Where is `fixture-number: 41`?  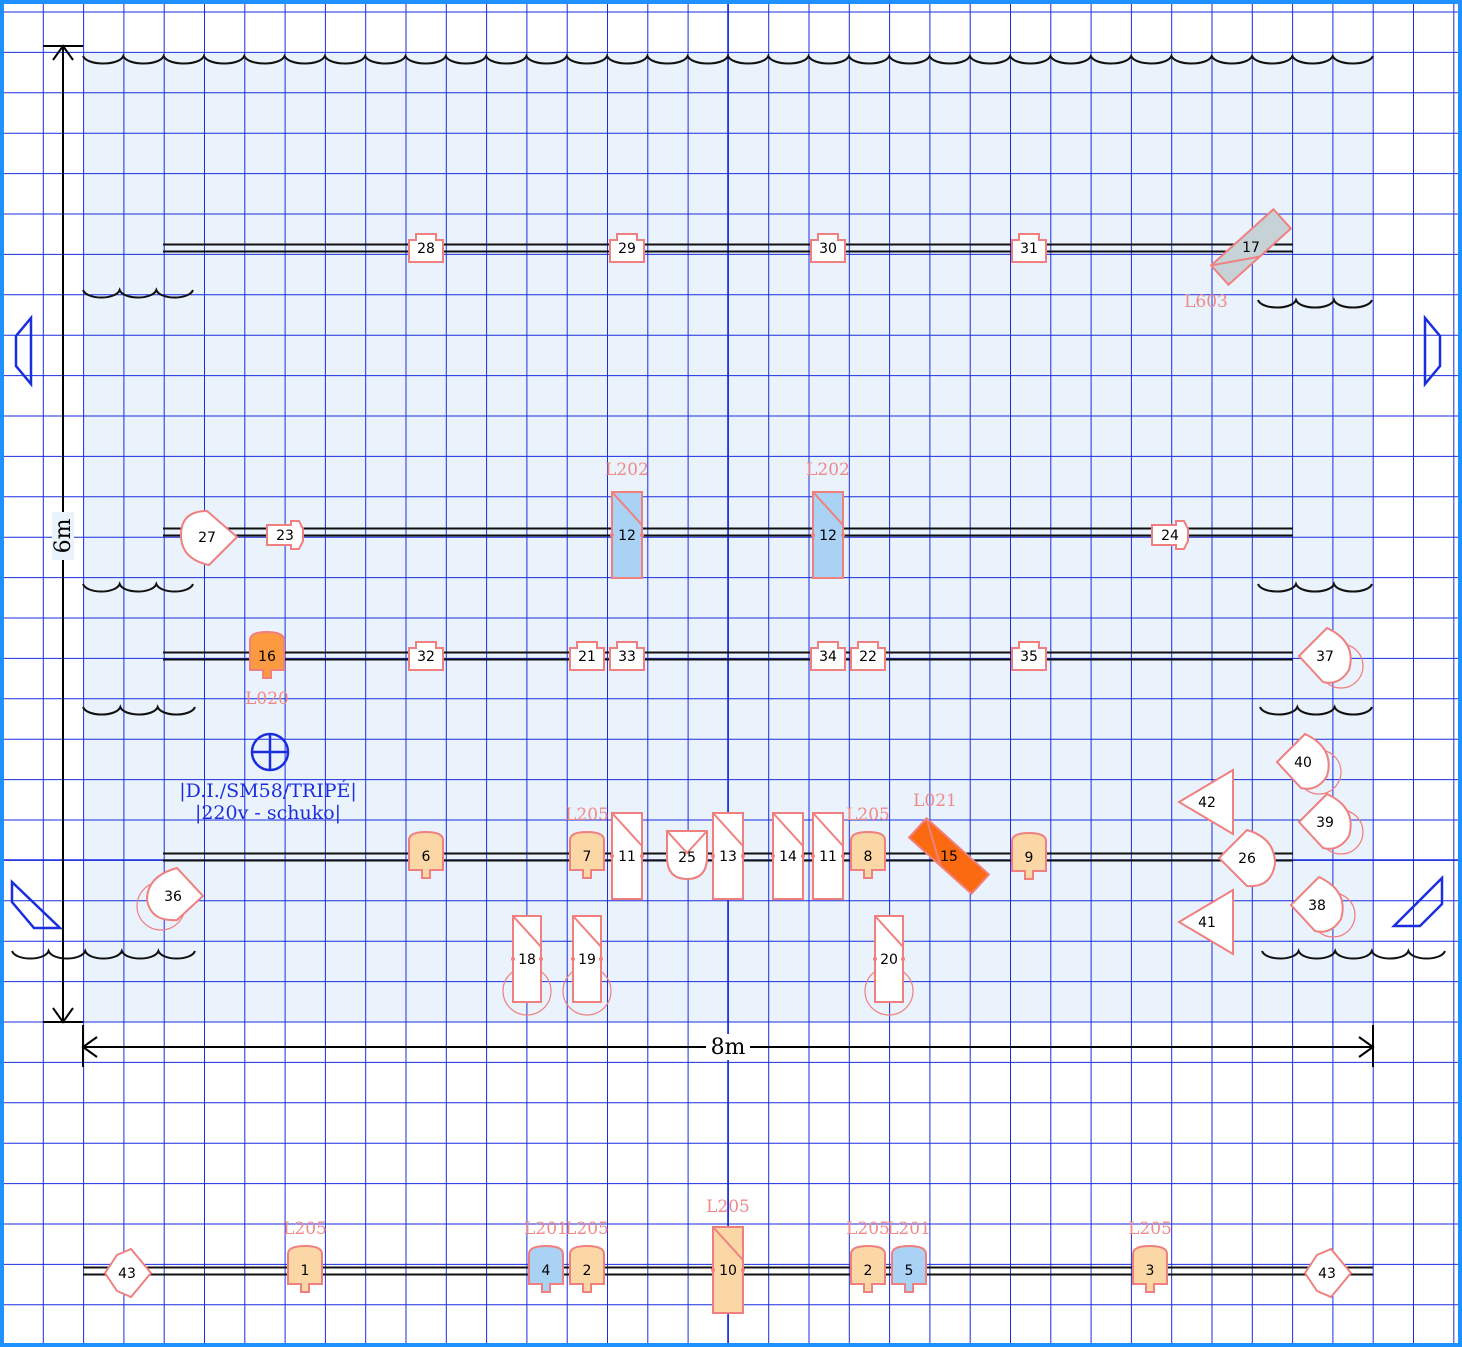
fixture-number: 41 is located at coordinates (1207, 923).